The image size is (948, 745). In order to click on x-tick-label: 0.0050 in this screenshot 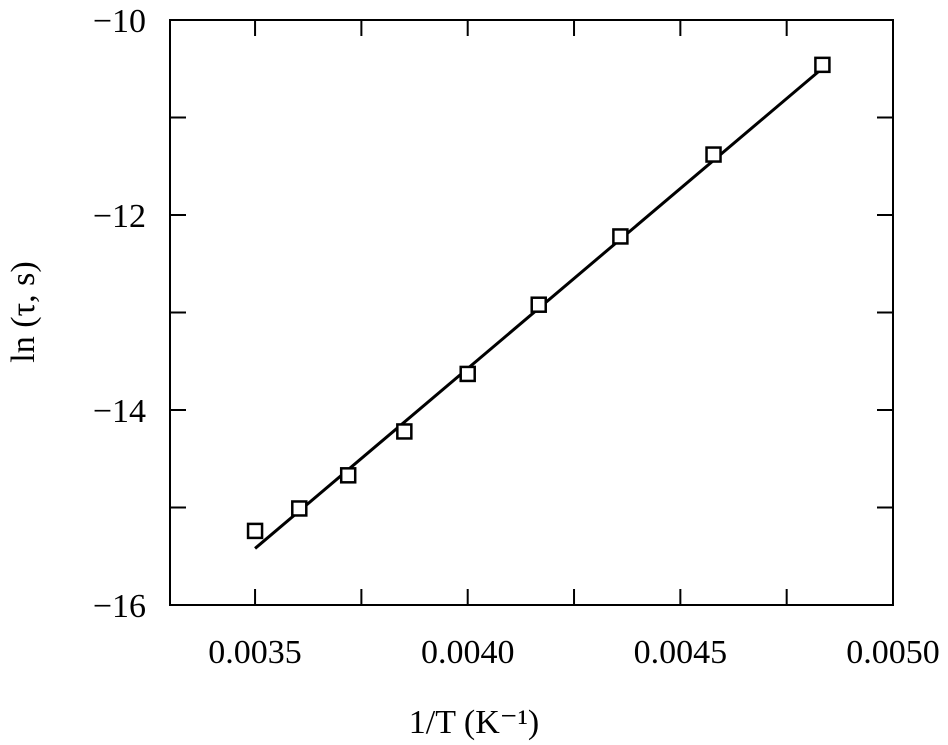, I will do `click(893, 652)`.